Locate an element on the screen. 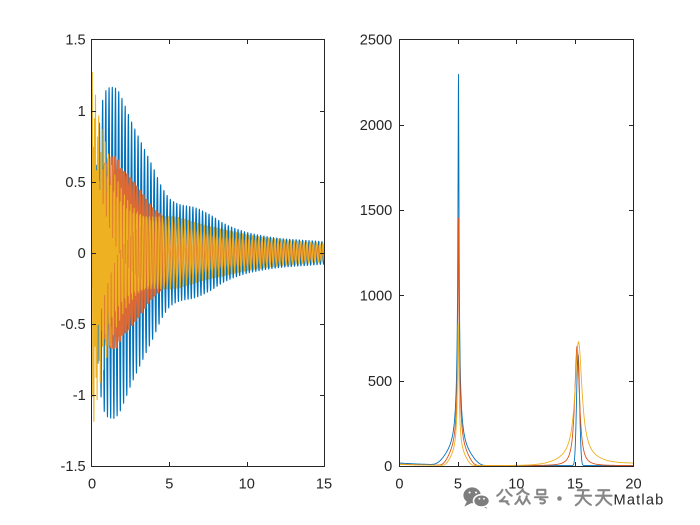 The width and height of the screenshot is (700, 525). svg-text: -1 is located at coordinates (79, 396).